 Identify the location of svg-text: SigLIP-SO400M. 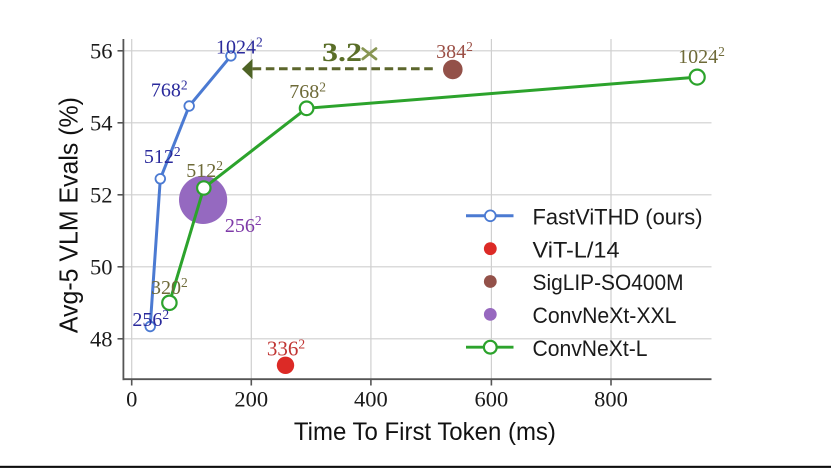
(608, 282).